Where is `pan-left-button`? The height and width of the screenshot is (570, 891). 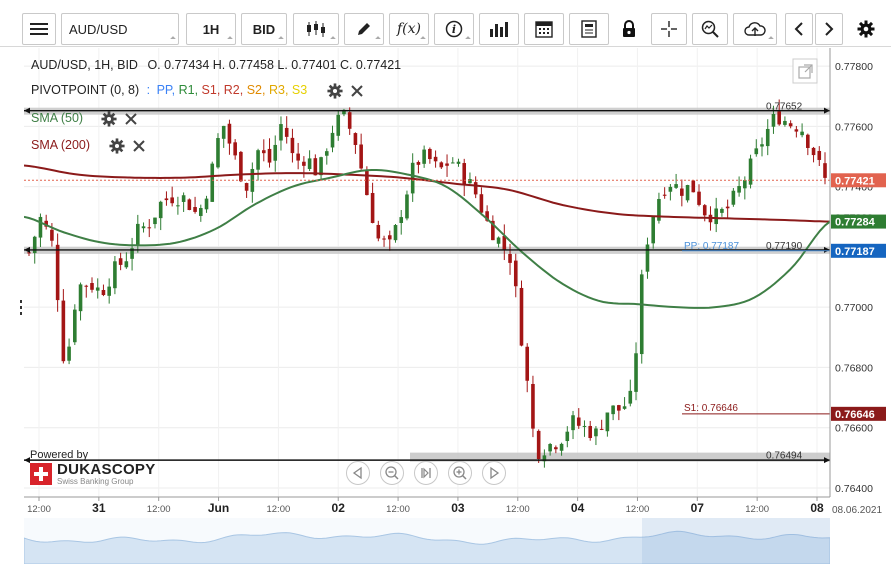 pan-left-button is located at coordinates (358, 473).